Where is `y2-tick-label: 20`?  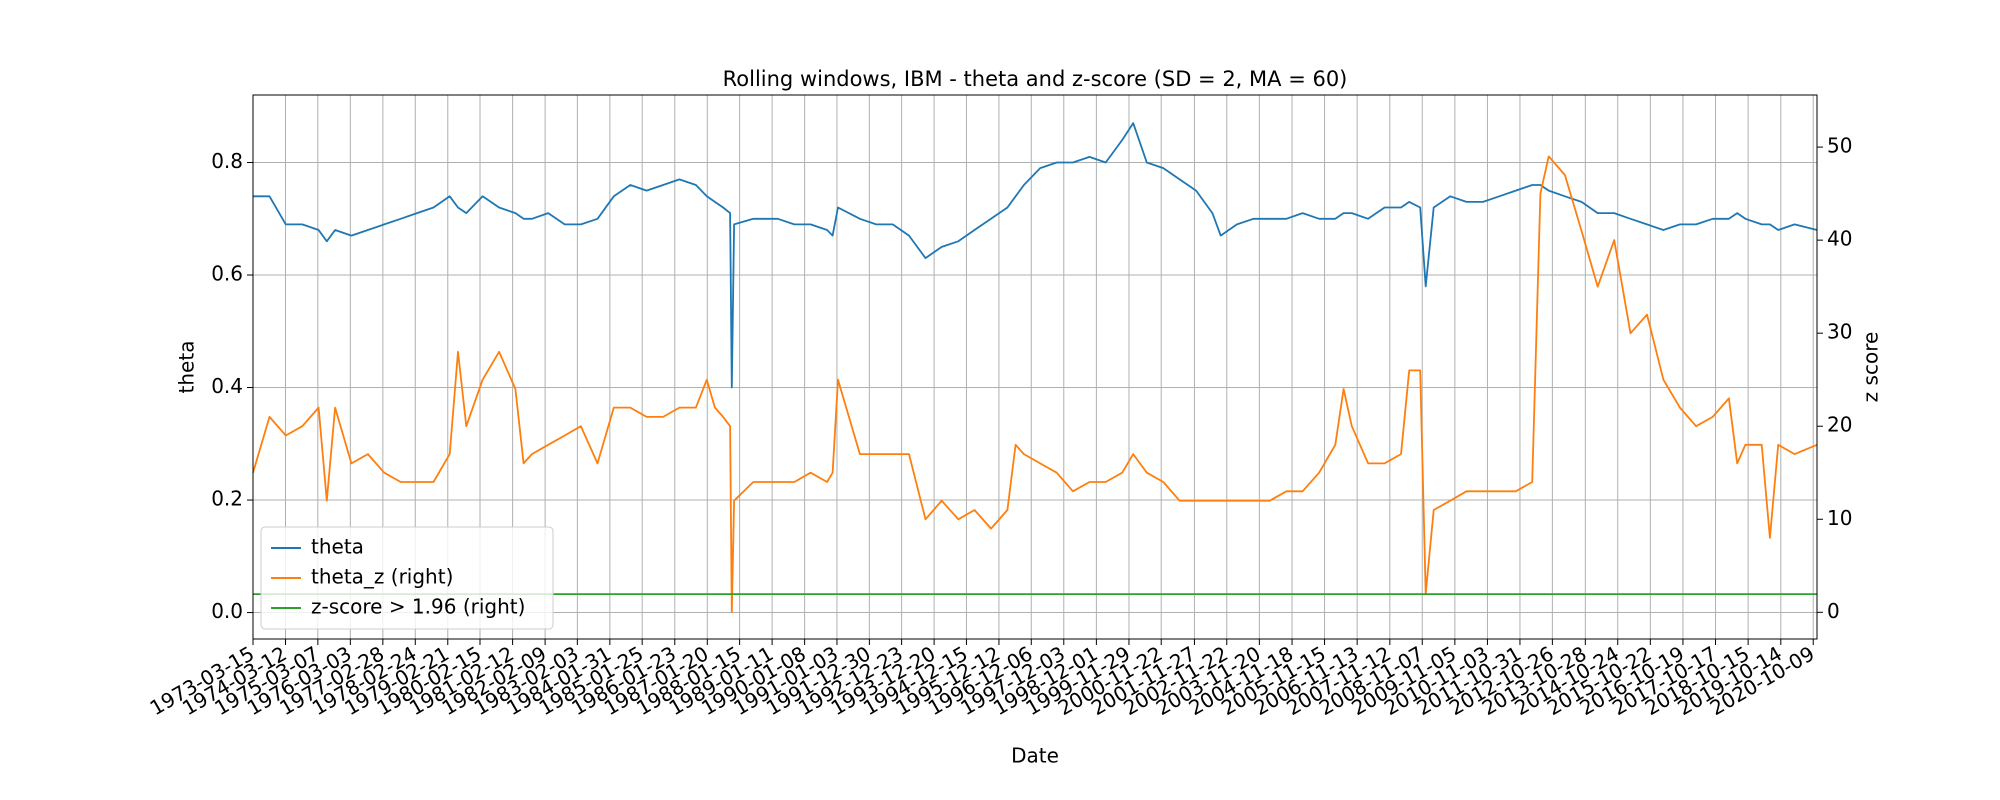
y2-tick-label: 20 is located at coordinates (1839, 425).